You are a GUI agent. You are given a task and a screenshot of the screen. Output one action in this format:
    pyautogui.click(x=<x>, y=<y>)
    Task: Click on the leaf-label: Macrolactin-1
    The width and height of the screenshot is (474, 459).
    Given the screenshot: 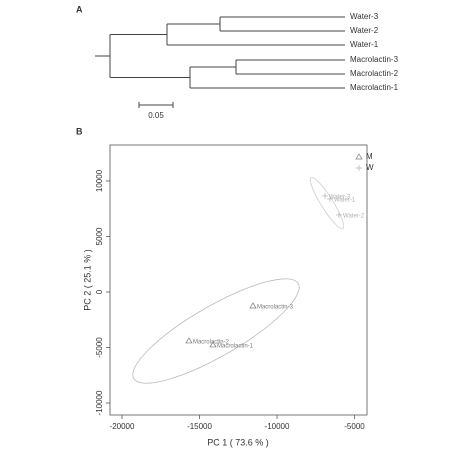 What is the action you would take?
    pyautogui.click(x=374, y=87)
    